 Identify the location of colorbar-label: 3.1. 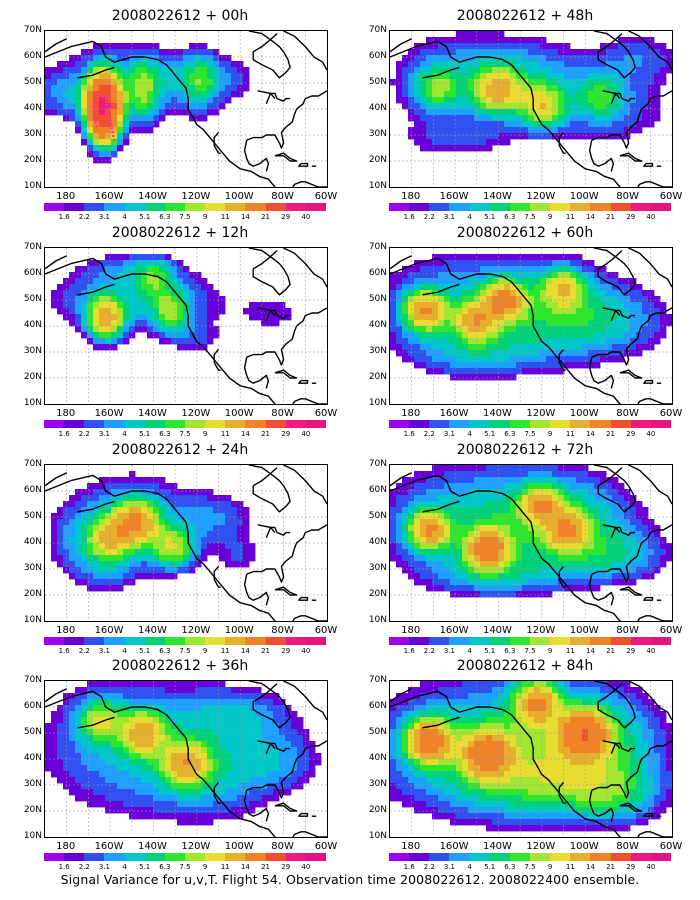
(104, 217).